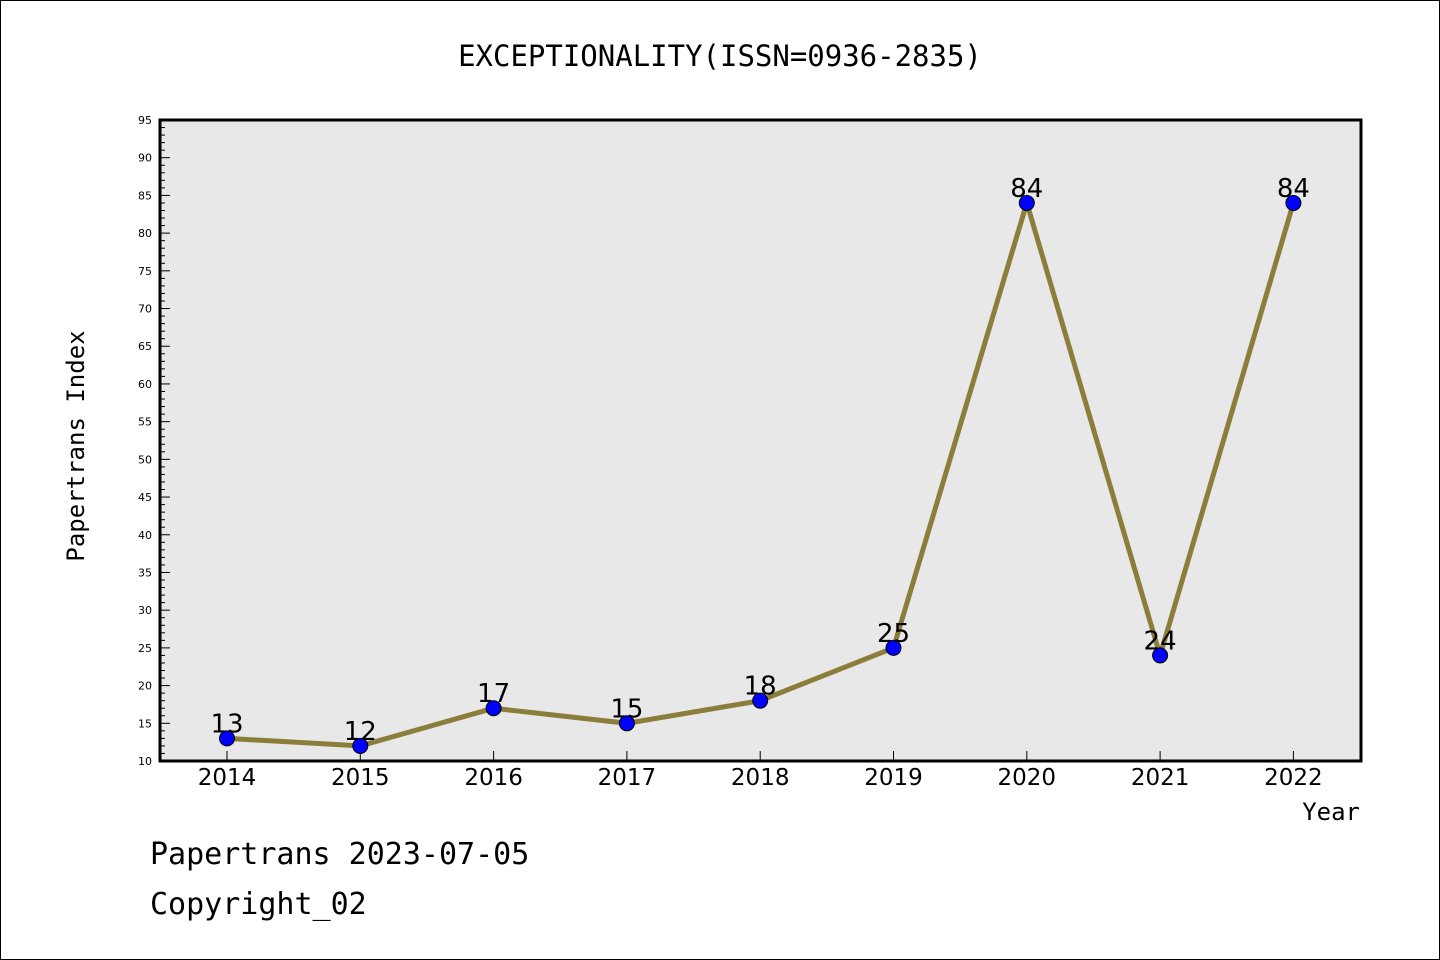  Describe the element at coordinates (339, 854) in the screenshot. I see `footer-date: Papertrans 2023-07-05` at that location.